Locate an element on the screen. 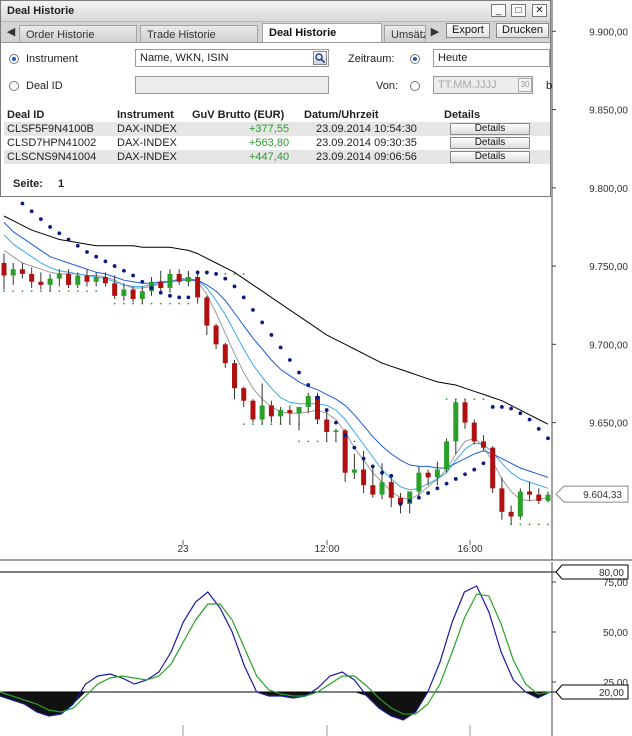 Image resolution: width=632 pixels, height=736 pixels. tab-scroll-right-icon: ▶ is located at coordinates (435, 32).